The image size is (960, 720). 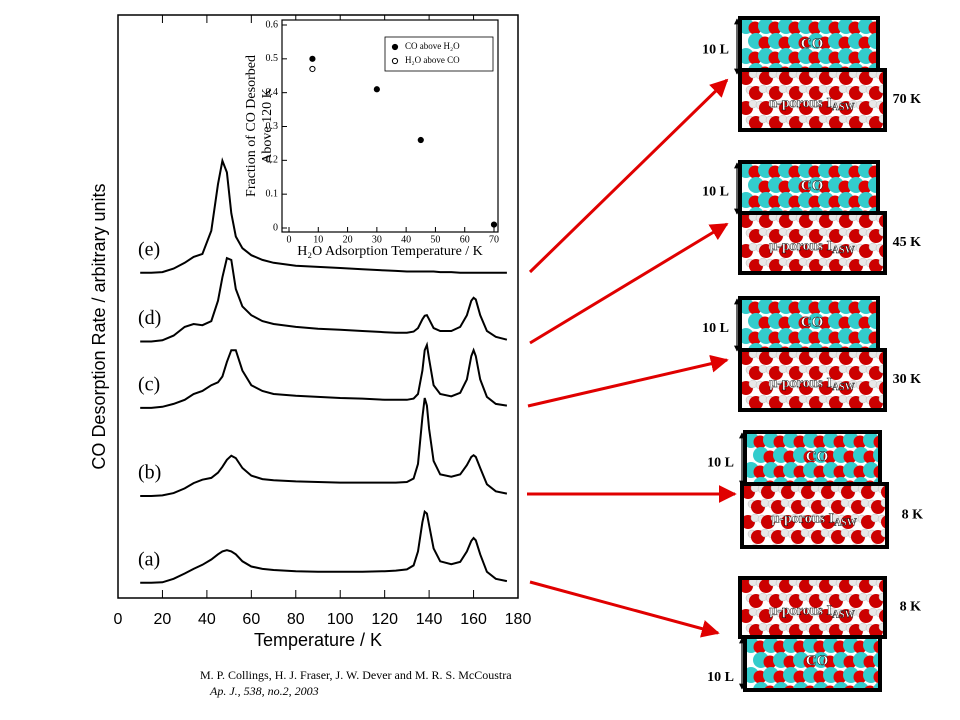 What do you see at coordinates (324, 447) in the screenshot?
I see `series-line` at bounding box center [324, 447].